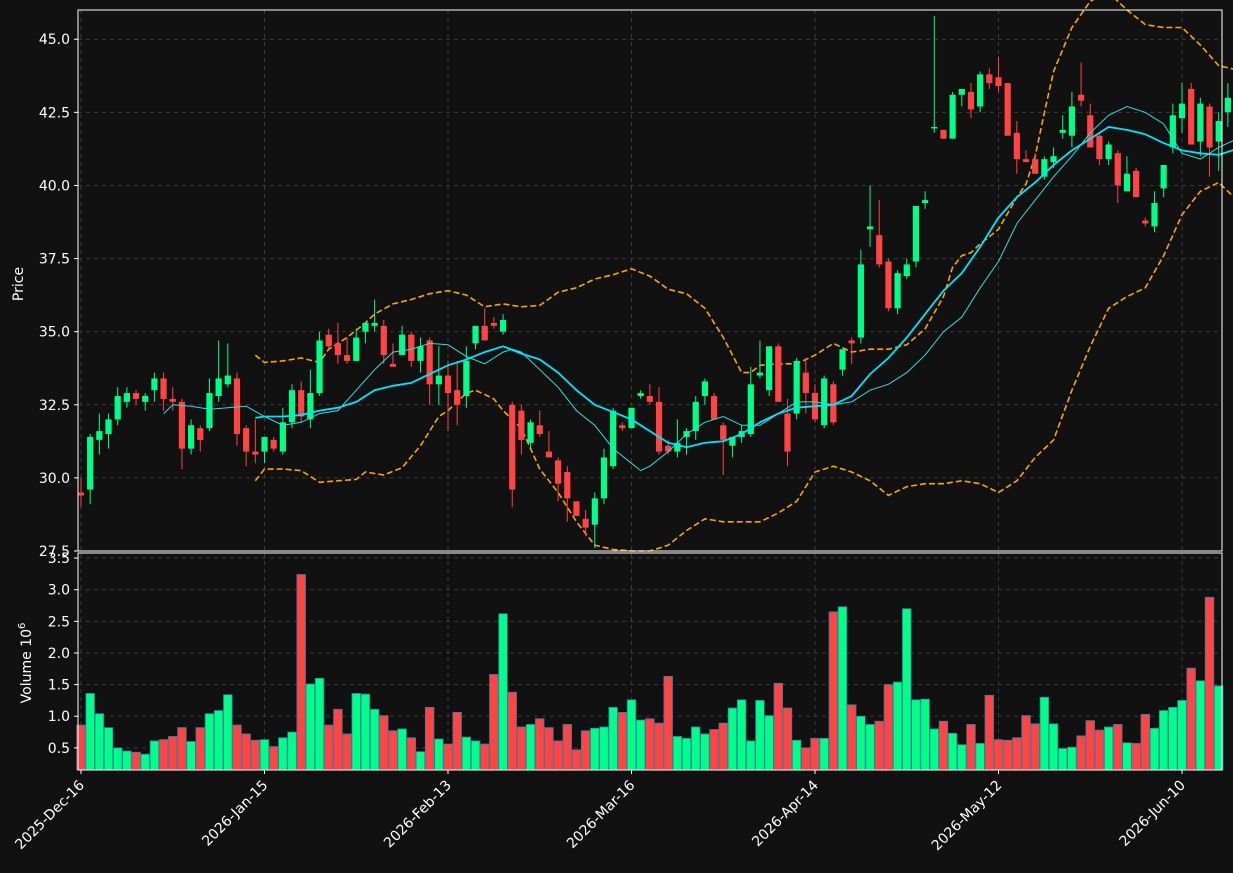 The width and height of the screenshot is (1233, 873). What do you see at coordinates (54, 333) in the screenshot?
I see `price-y-tick-label: 35.0` at bounding box center [54, 333].